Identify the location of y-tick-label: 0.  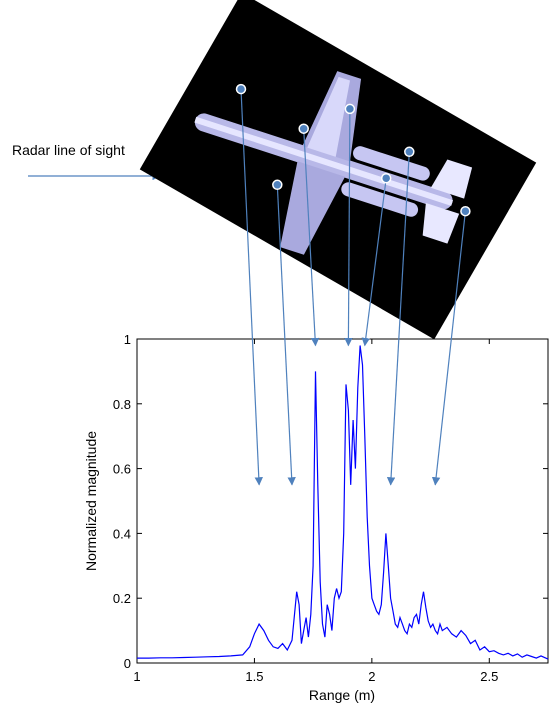
(127, 663).